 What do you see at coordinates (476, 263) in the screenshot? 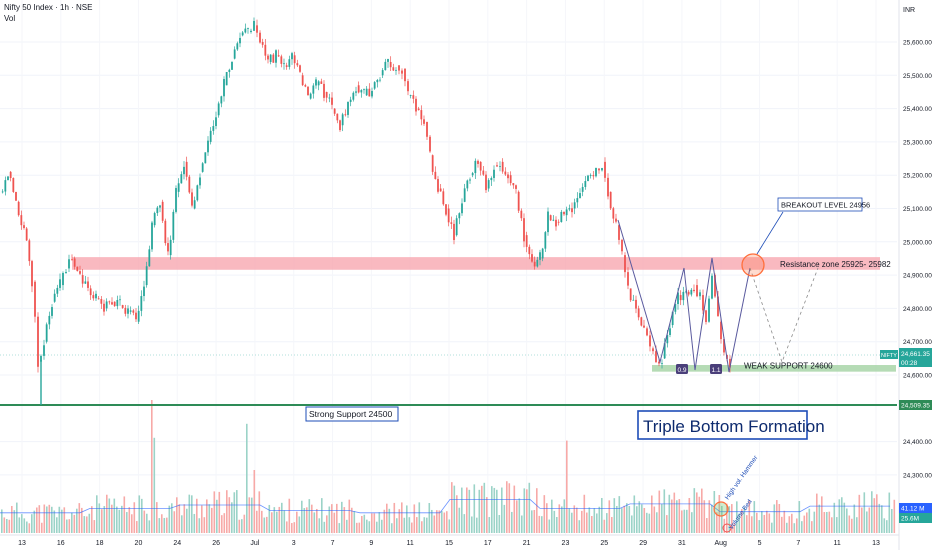
I see `resistance-zone` at bounding box center [476, 263].